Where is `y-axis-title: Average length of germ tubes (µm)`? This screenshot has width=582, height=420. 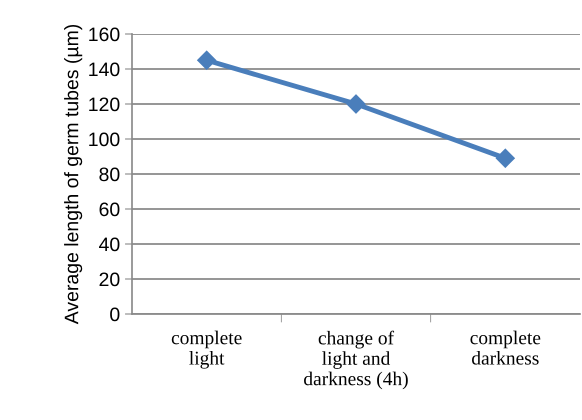
y-axis-title: Average length of germ tubes (µm) is located at coordinates (73, 174).